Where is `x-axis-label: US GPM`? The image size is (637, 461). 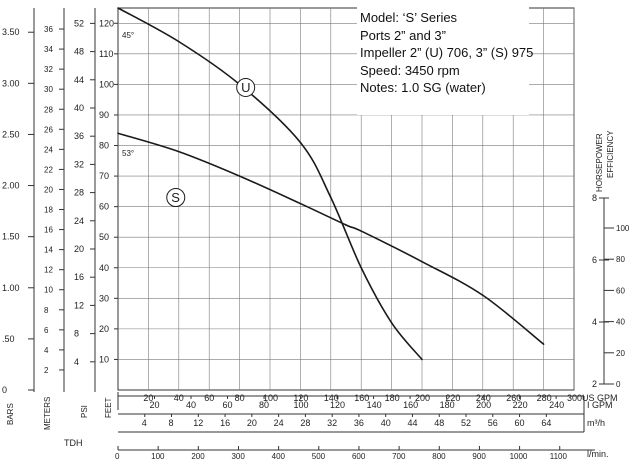
x-axis-label: US GPM is located at coordinates (600, 398).